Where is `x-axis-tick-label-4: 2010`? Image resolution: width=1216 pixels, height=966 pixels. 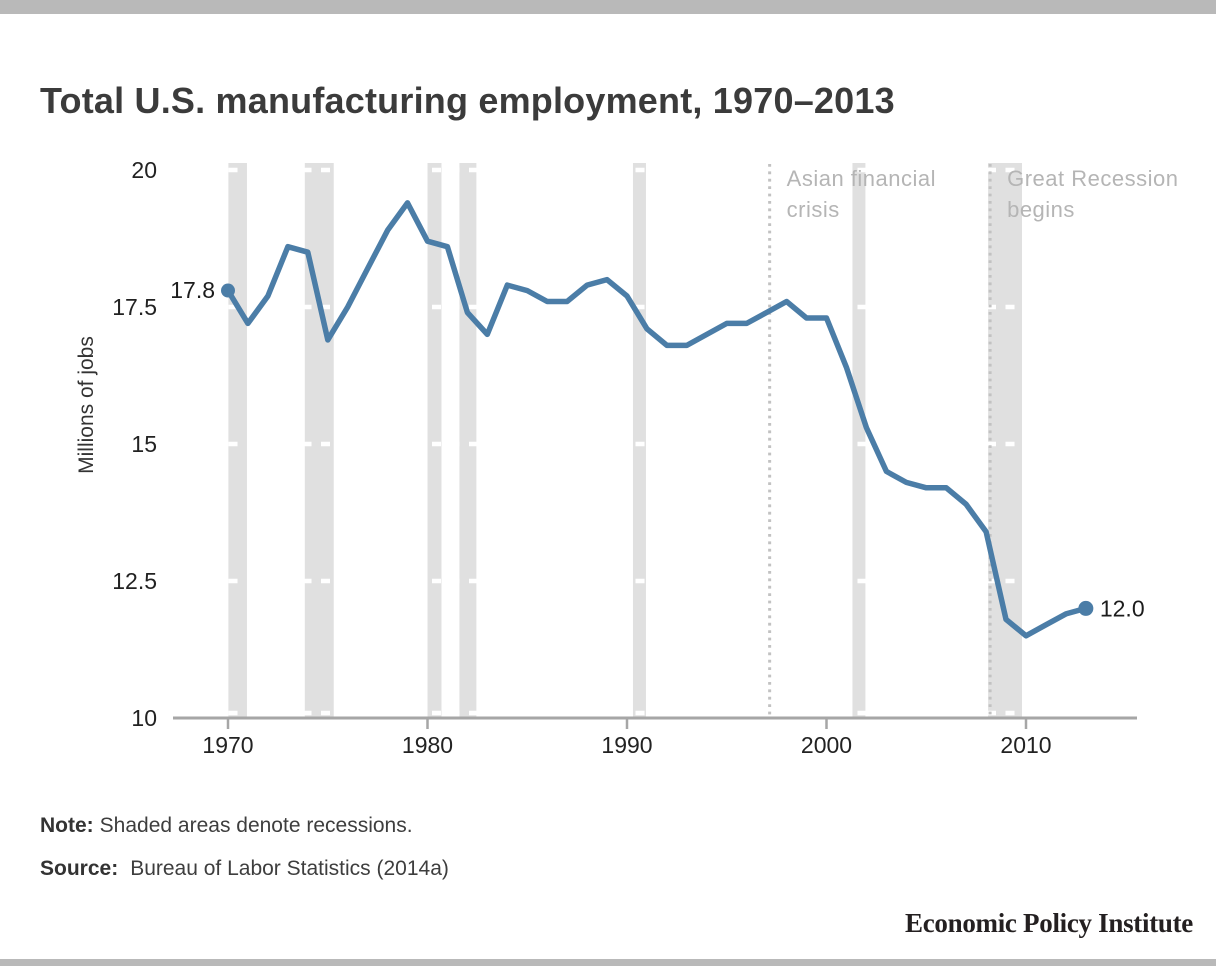
x-axis-tick-label-4: 2010 is located at coordinates (1025, 745).